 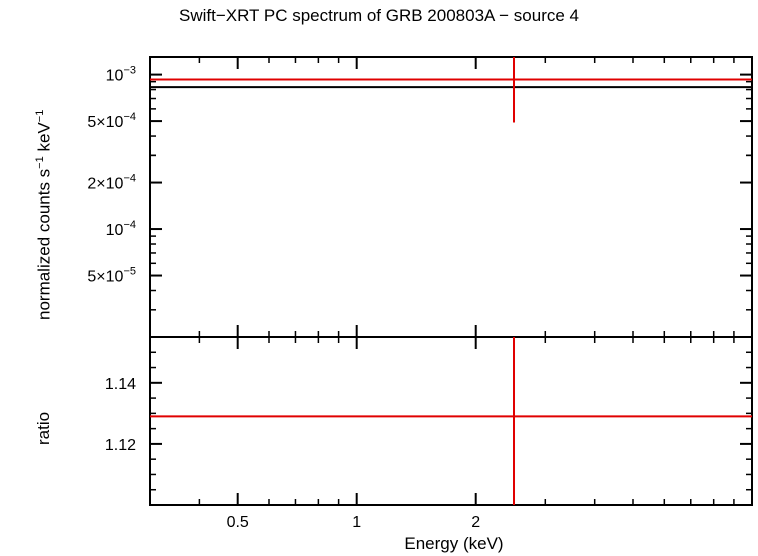 I want to click on x-tick-label: 1, so click(x=356, y=522).